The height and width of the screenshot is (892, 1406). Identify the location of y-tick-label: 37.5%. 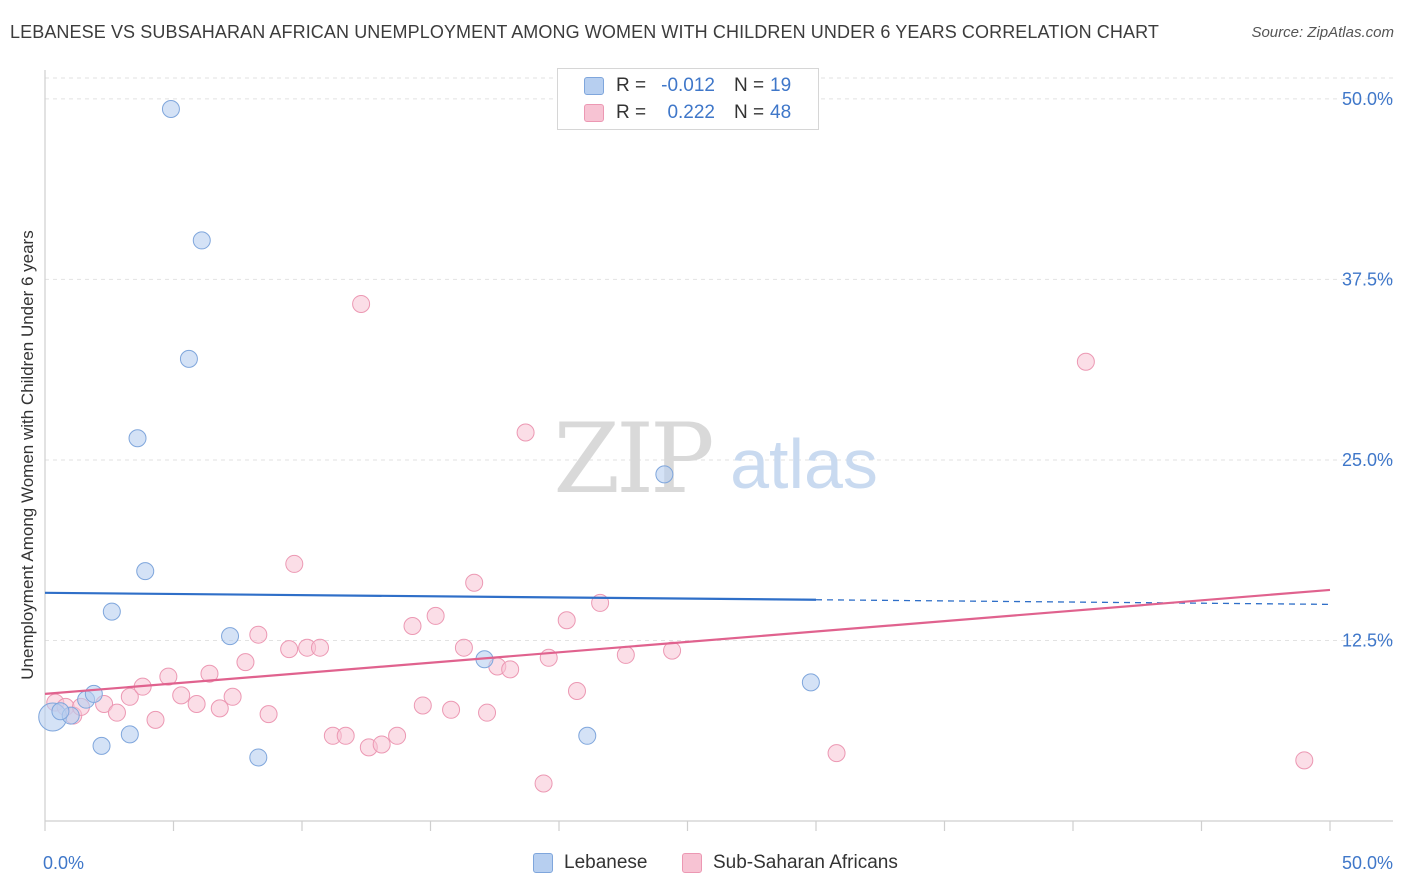
(1367, 279).